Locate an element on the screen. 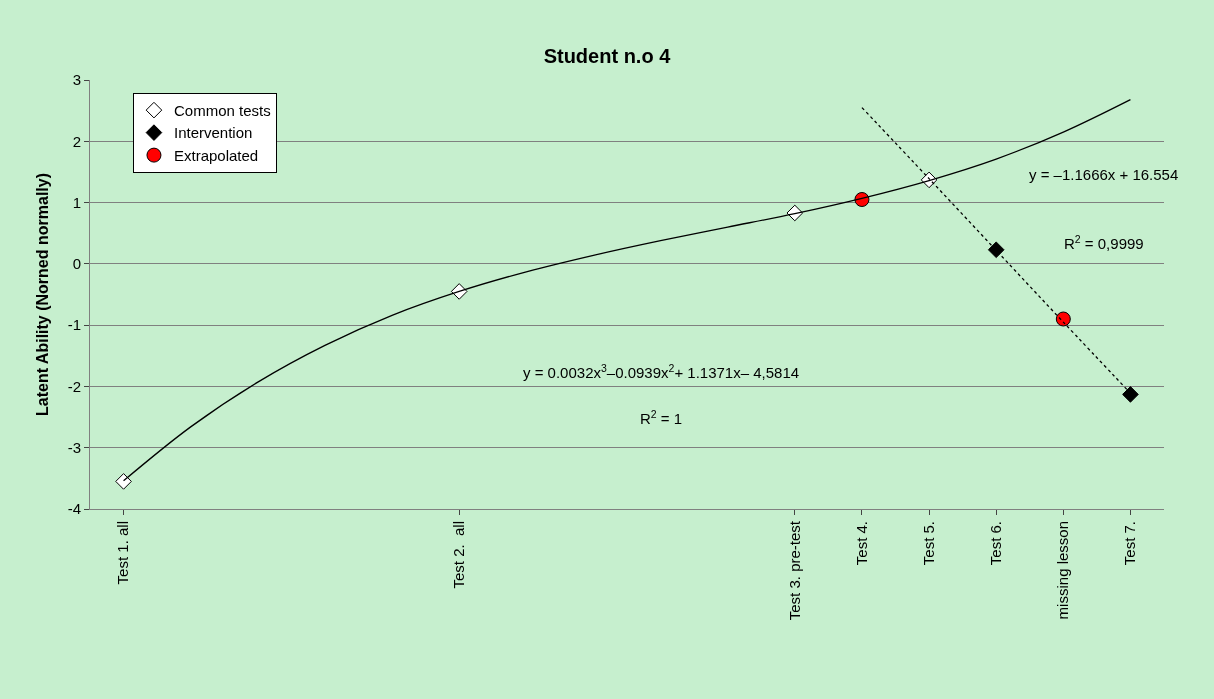 The image size is (1214, 699). chart-title: Student n.o 4 is located at coordinates (607, 55).